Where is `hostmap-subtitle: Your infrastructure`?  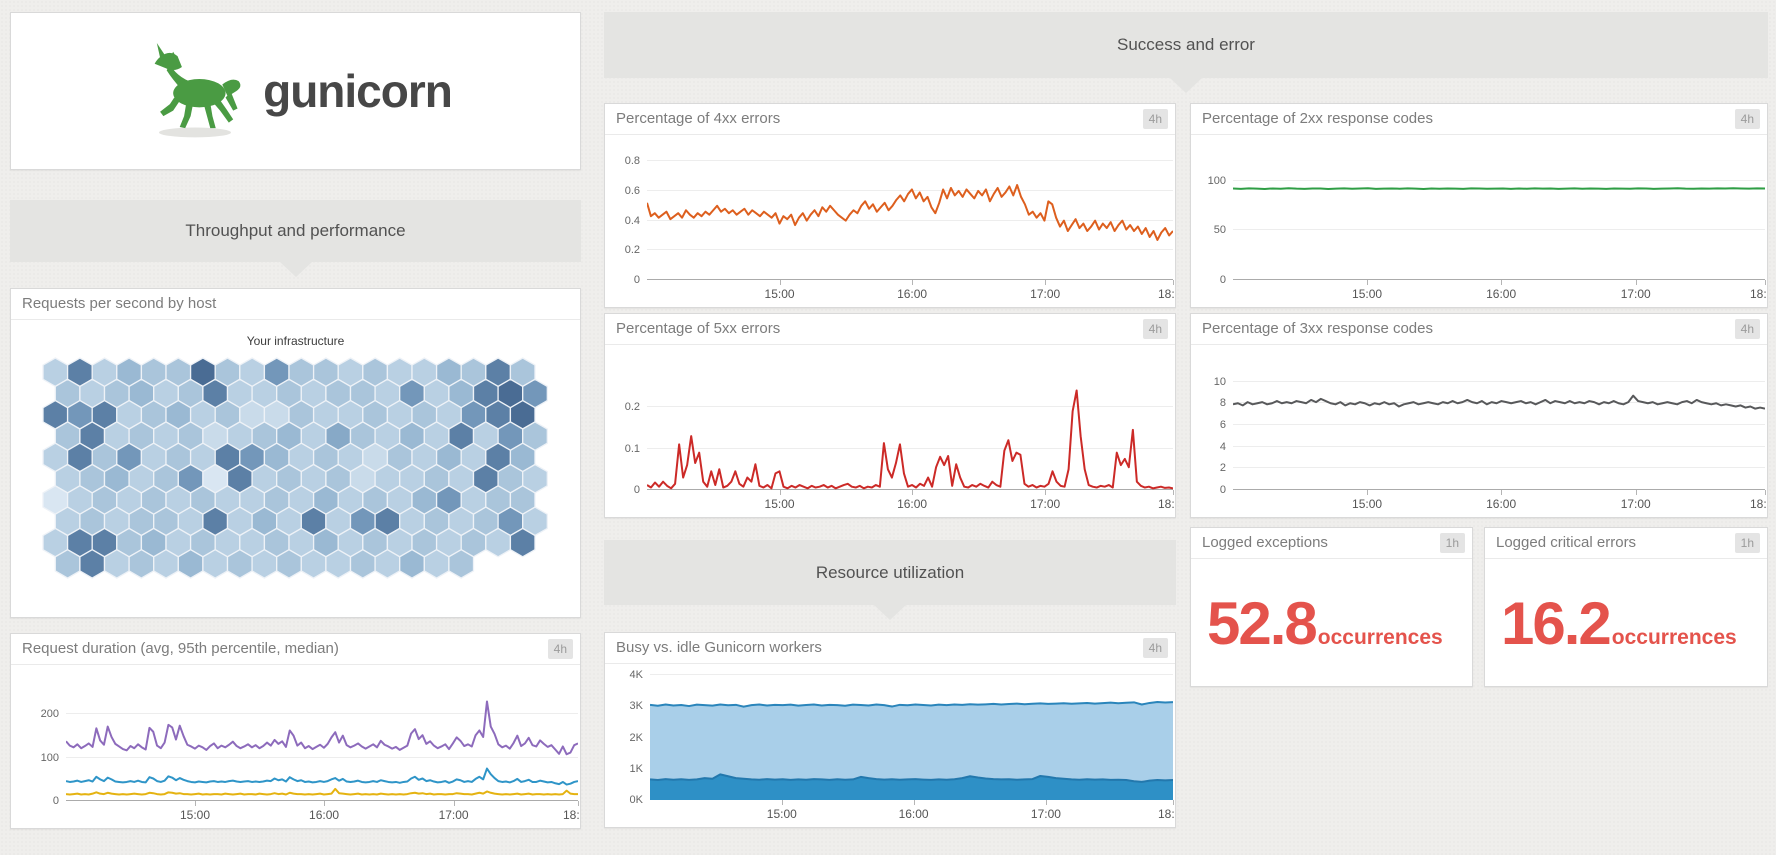 hostmap-subtitle: Your infrastructure is located at coordinates (295, 341).